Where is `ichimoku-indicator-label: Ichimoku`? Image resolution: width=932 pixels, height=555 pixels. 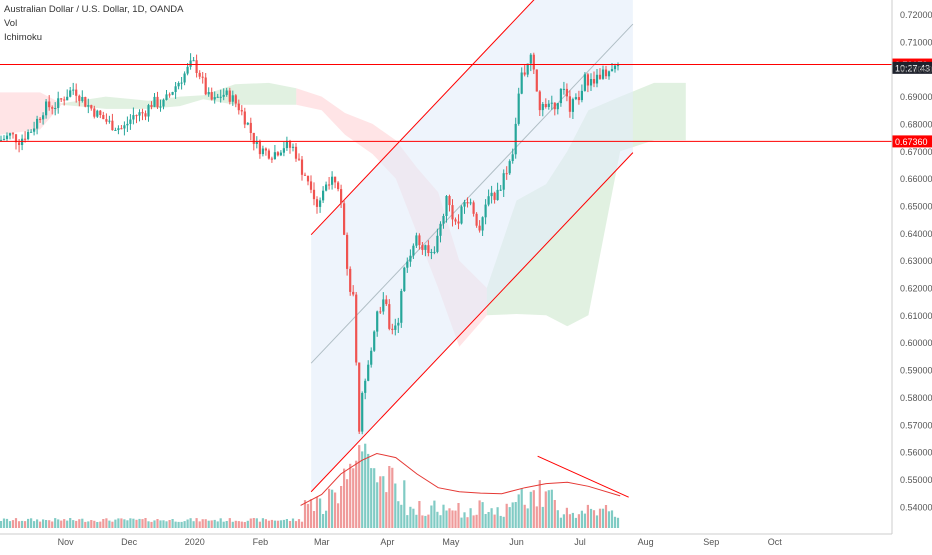
ichimoku-indicator-label: Ichimoku is located at coordinates (23, 37).